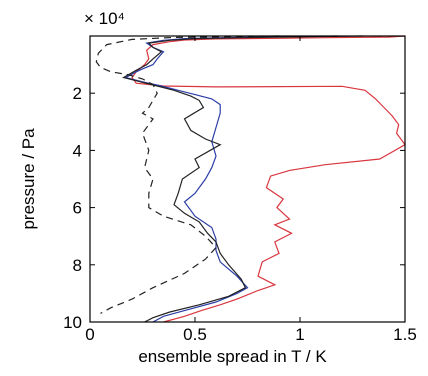 The height and width of the screenshot is (376, 428). I want to click on x-tick-label: 1.5, so click(405, 334).